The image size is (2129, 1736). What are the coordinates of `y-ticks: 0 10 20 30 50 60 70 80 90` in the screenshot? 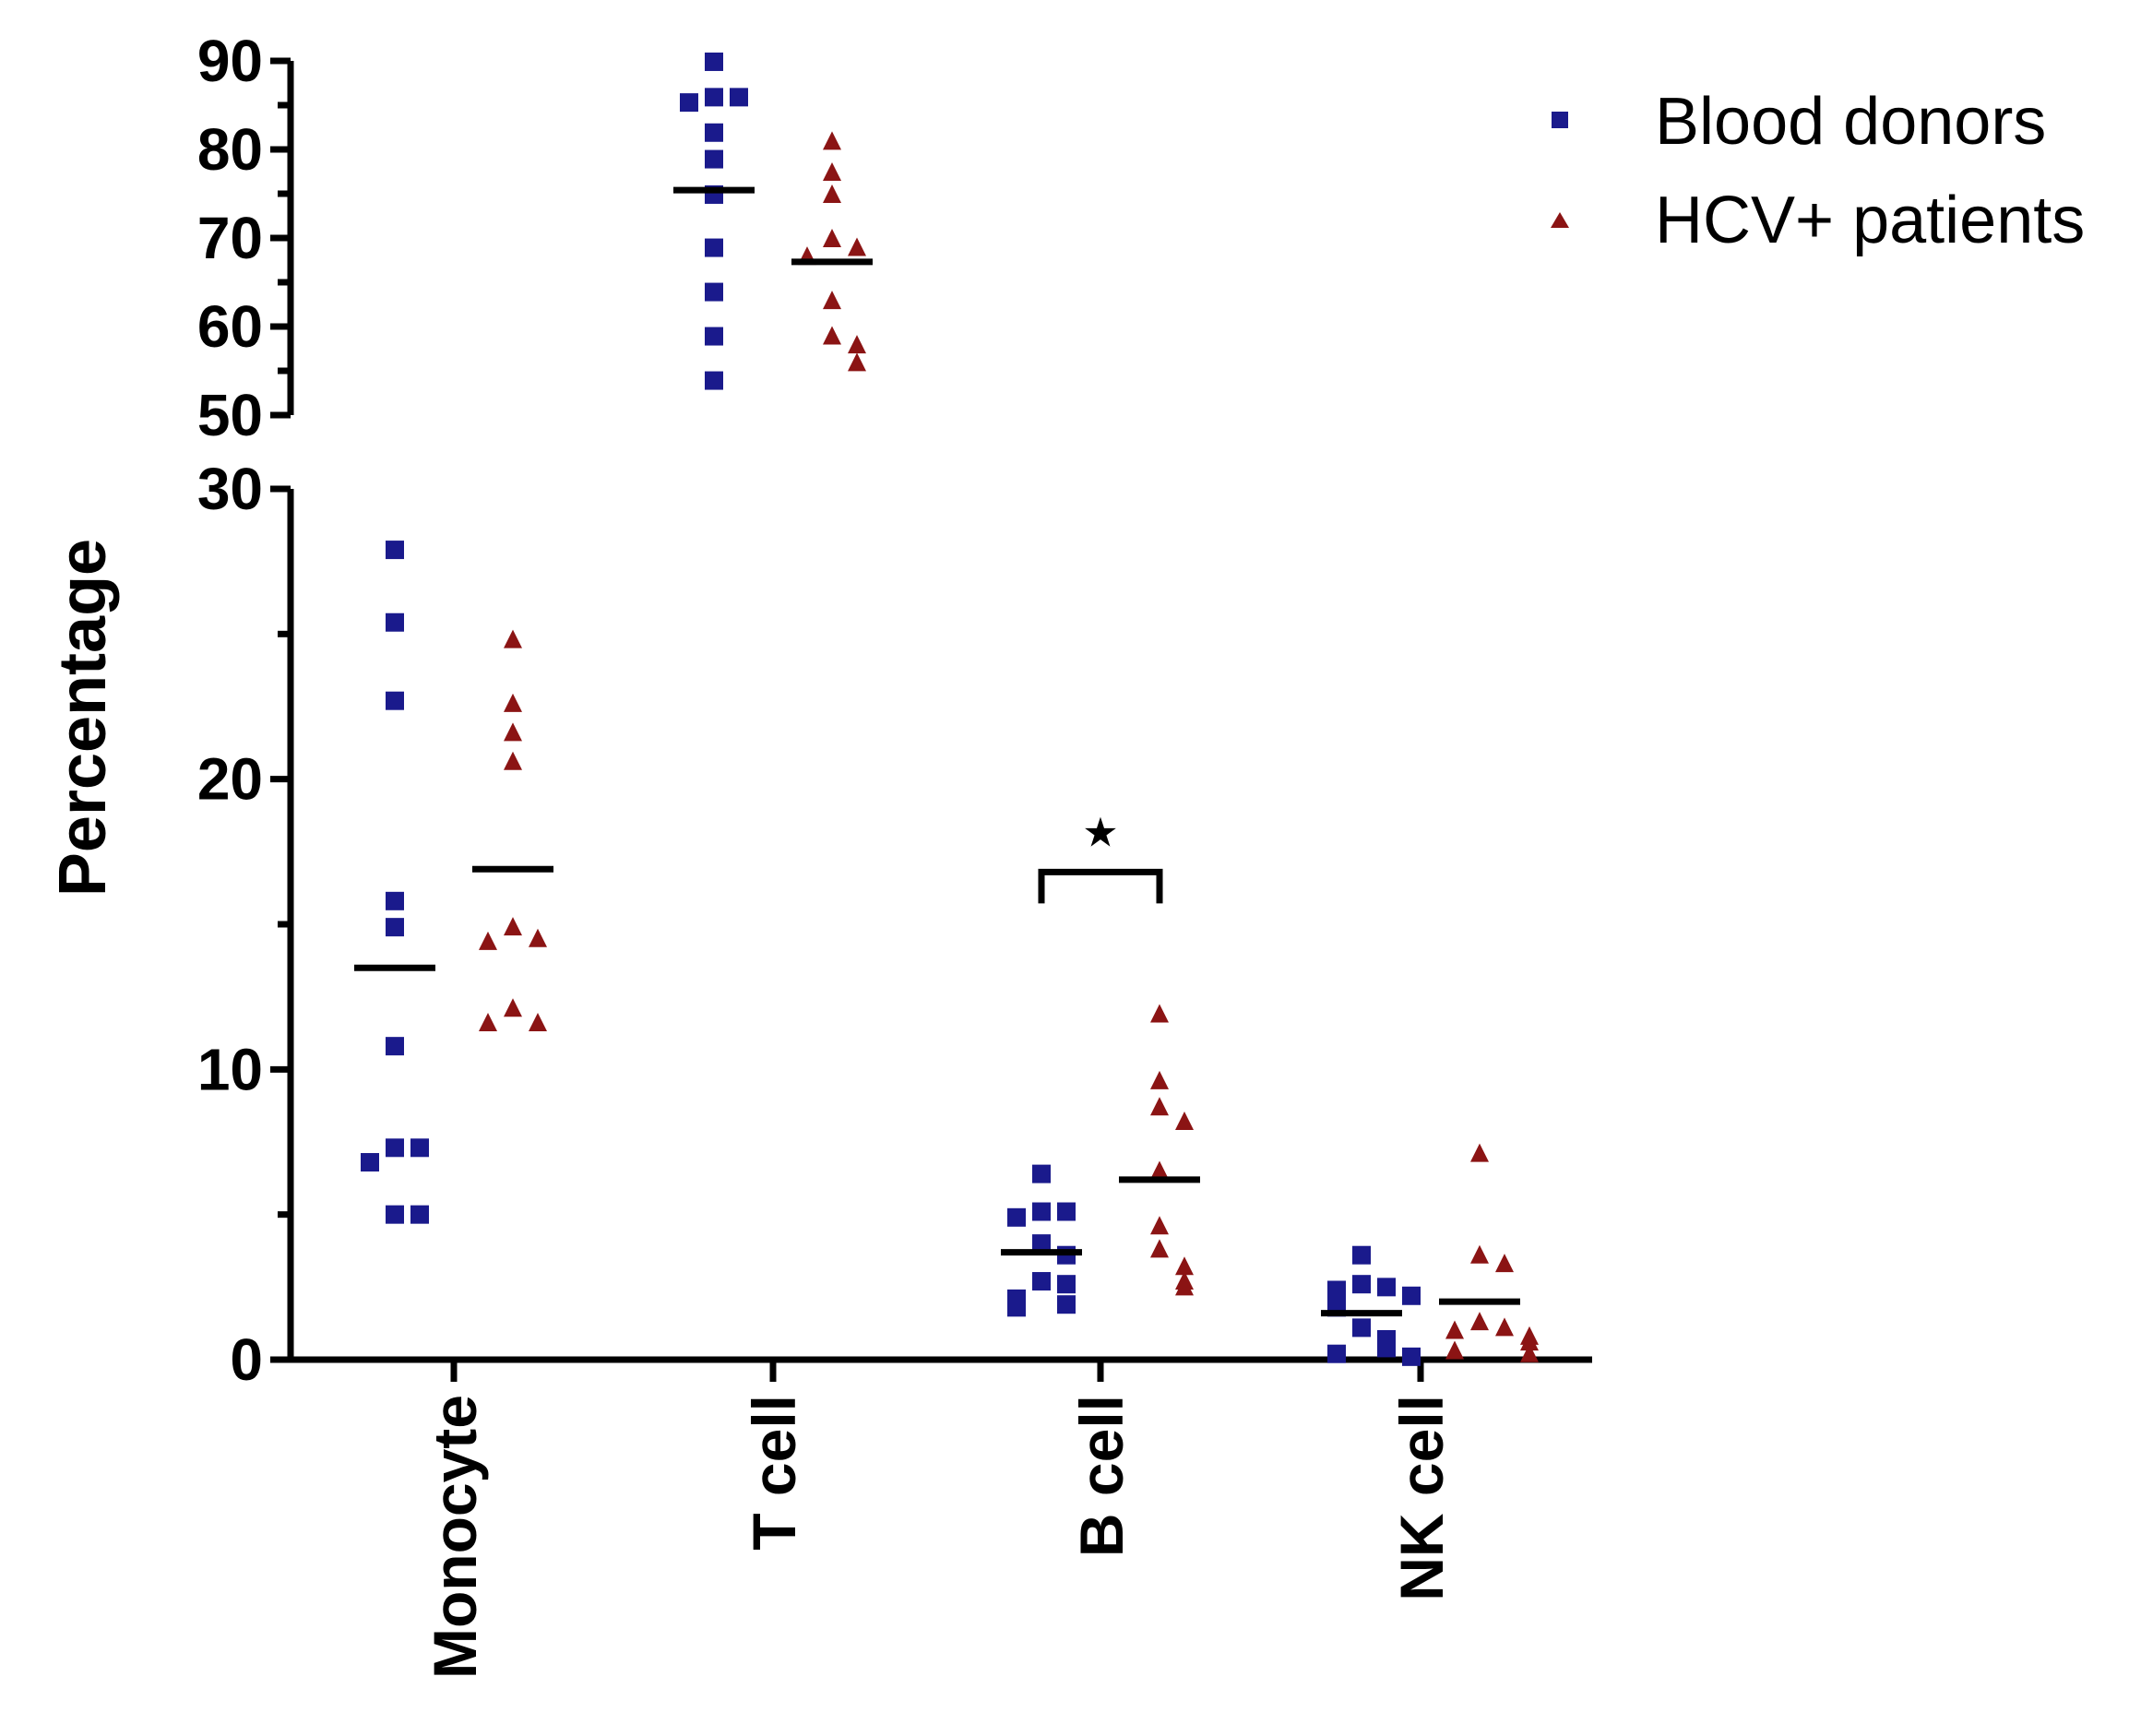 It's located at (244, 710).